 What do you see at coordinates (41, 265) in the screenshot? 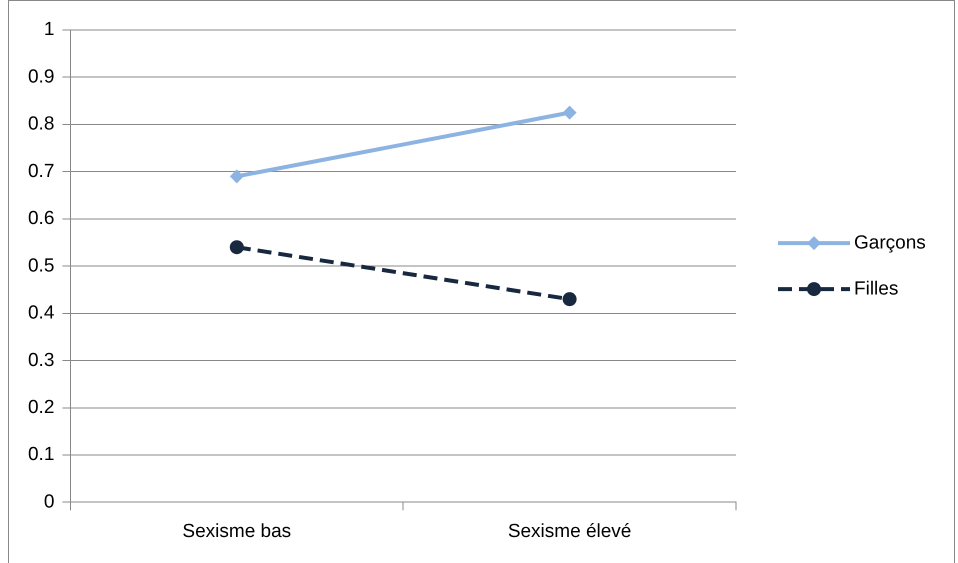
I see `y-tick-label: 0.5` at bounding box center [41, 265].